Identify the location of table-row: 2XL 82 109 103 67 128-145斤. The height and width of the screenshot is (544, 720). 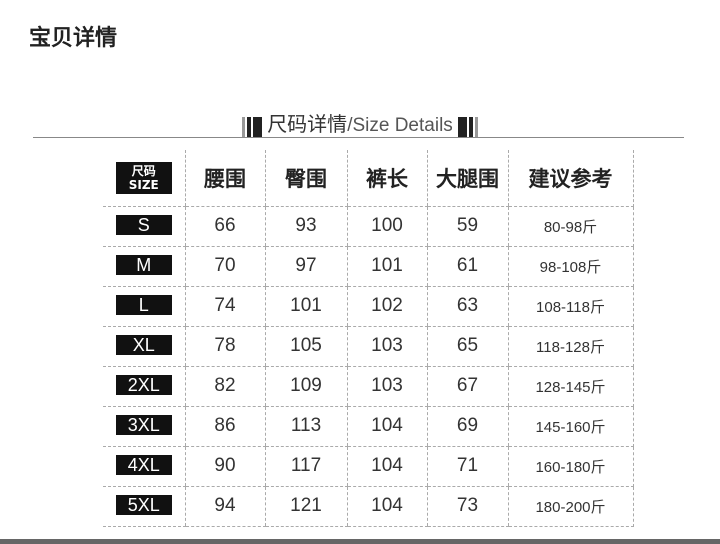
(368, 386).